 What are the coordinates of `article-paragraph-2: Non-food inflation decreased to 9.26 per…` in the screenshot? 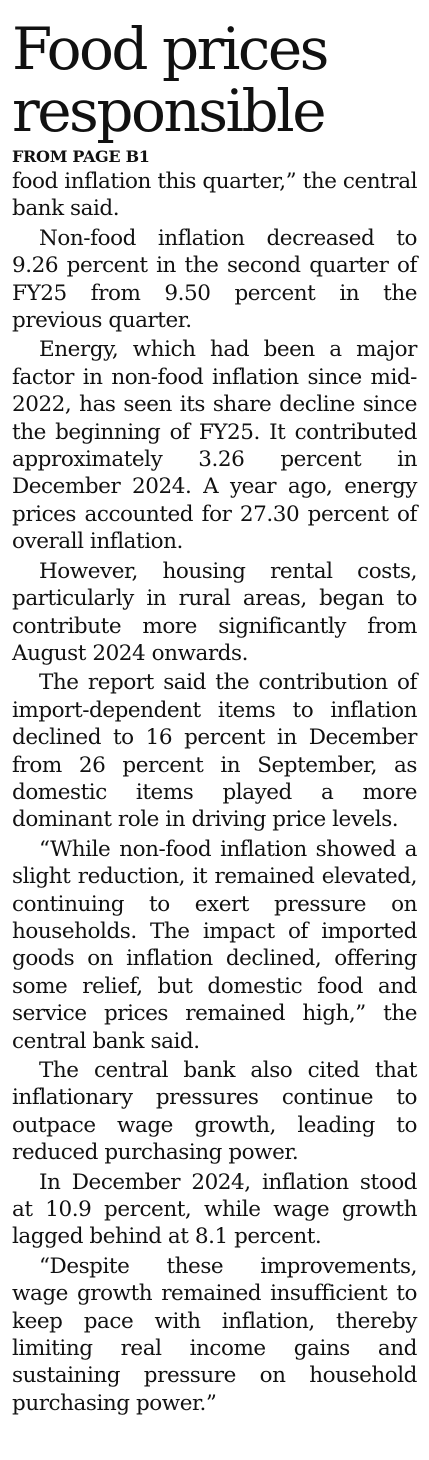 It's located at (214, 279).